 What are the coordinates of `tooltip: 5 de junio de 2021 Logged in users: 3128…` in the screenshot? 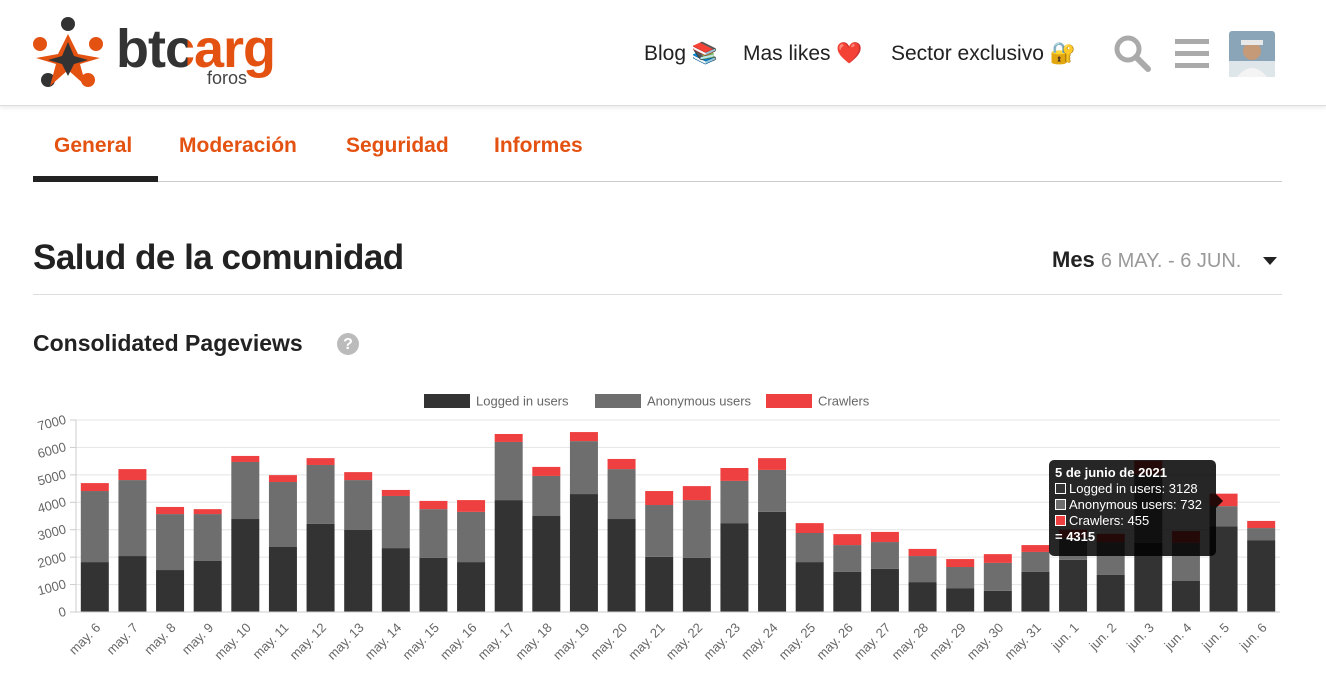 It's located at (1136, 508).